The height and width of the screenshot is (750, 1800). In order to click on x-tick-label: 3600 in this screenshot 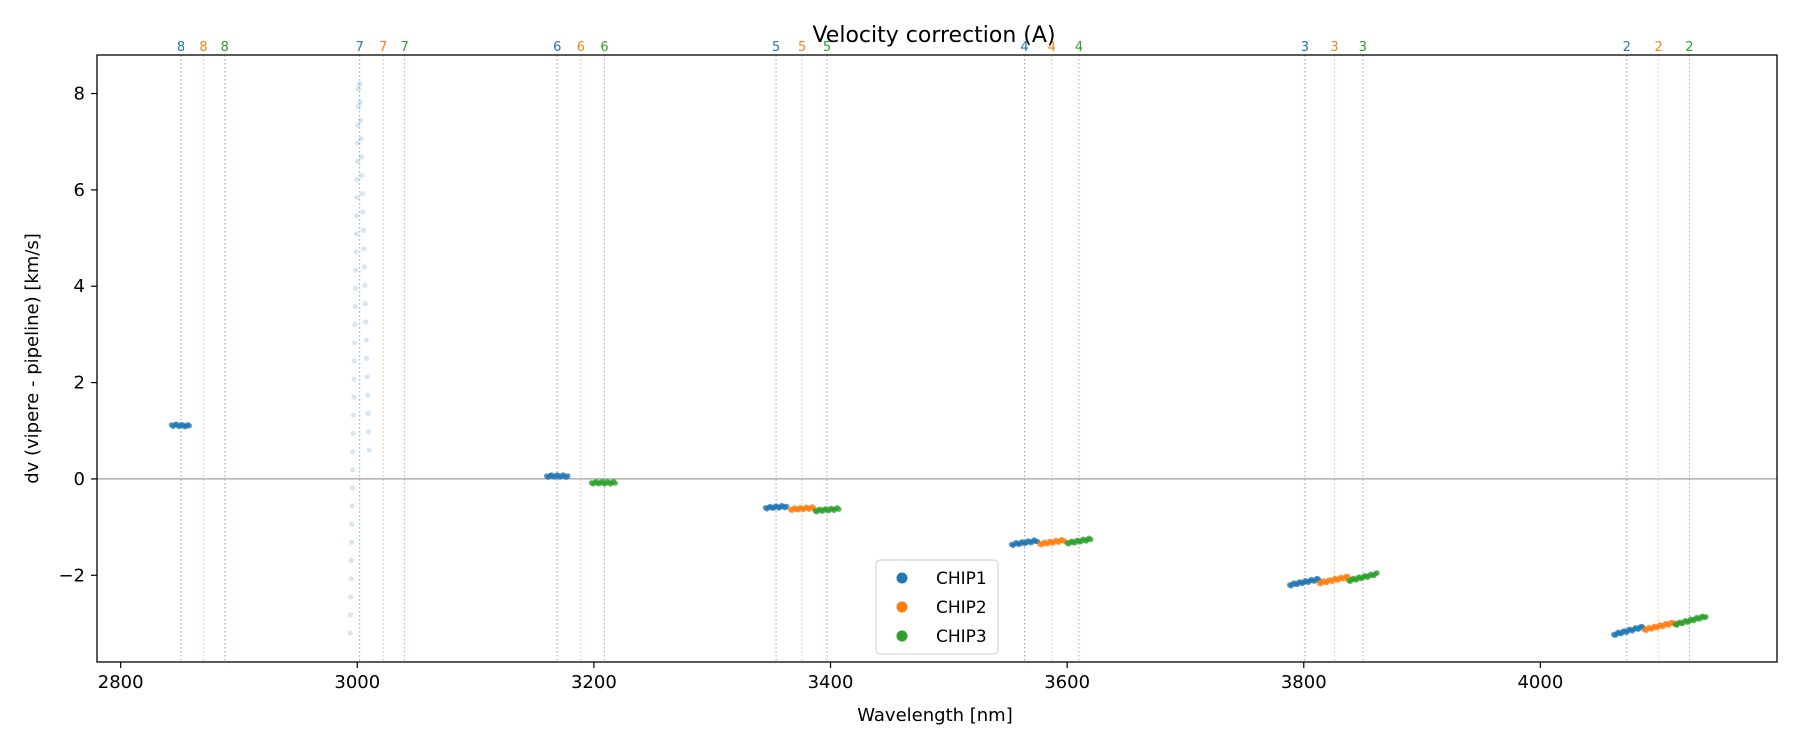, I will do `click(1067, 682)`.